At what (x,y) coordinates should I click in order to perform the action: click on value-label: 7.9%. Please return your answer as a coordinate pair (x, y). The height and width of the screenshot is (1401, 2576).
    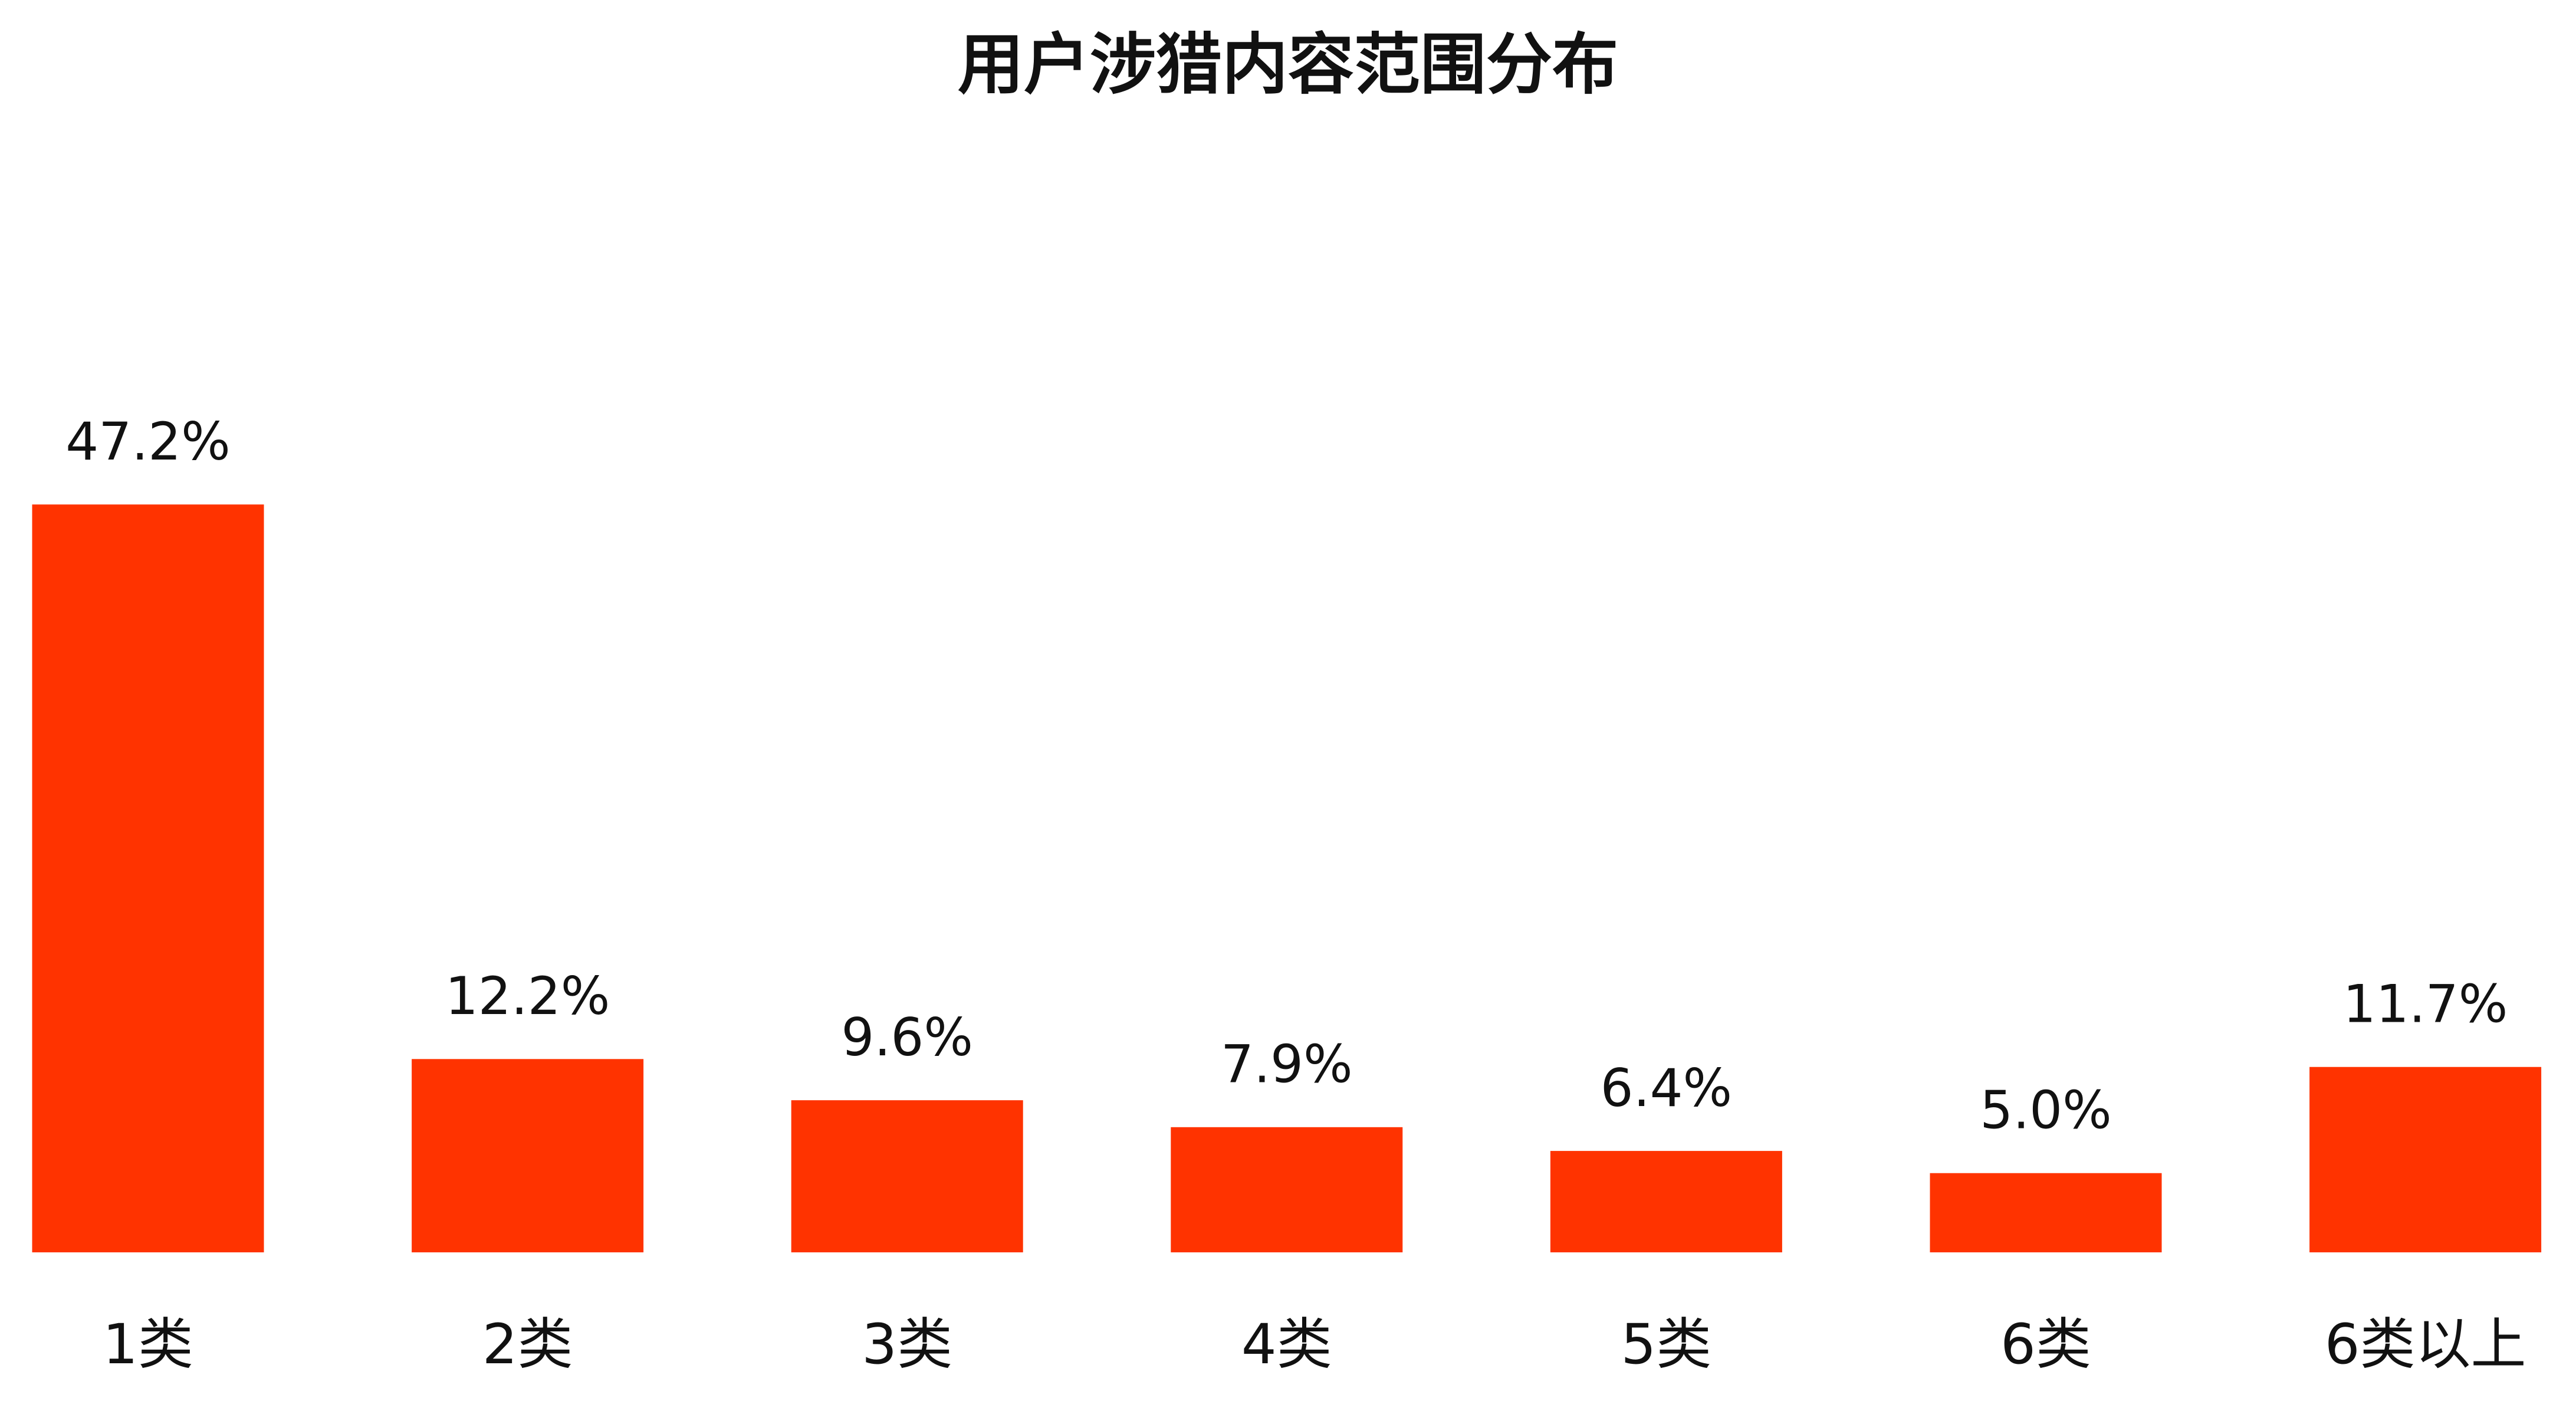
    Looking at the image, I should click on (1287, 1064).